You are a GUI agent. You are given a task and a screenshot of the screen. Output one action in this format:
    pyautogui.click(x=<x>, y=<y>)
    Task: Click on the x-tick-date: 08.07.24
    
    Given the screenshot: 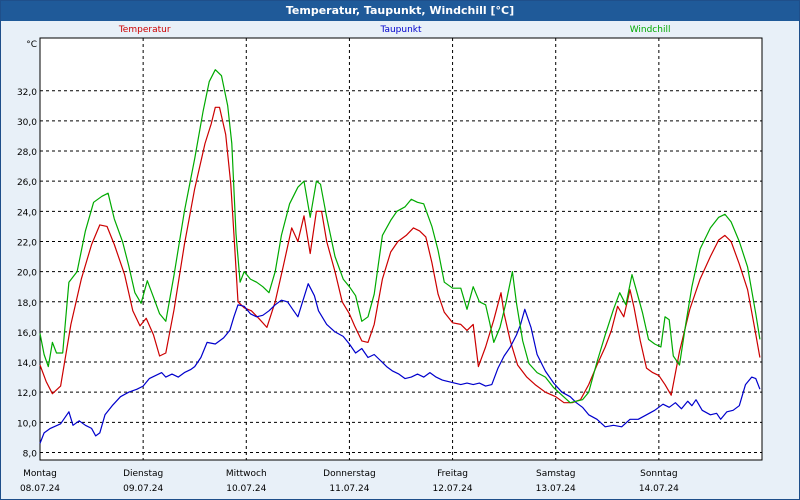 What is the action you would take?
    pyautogui.click(x=40, y=489)
    